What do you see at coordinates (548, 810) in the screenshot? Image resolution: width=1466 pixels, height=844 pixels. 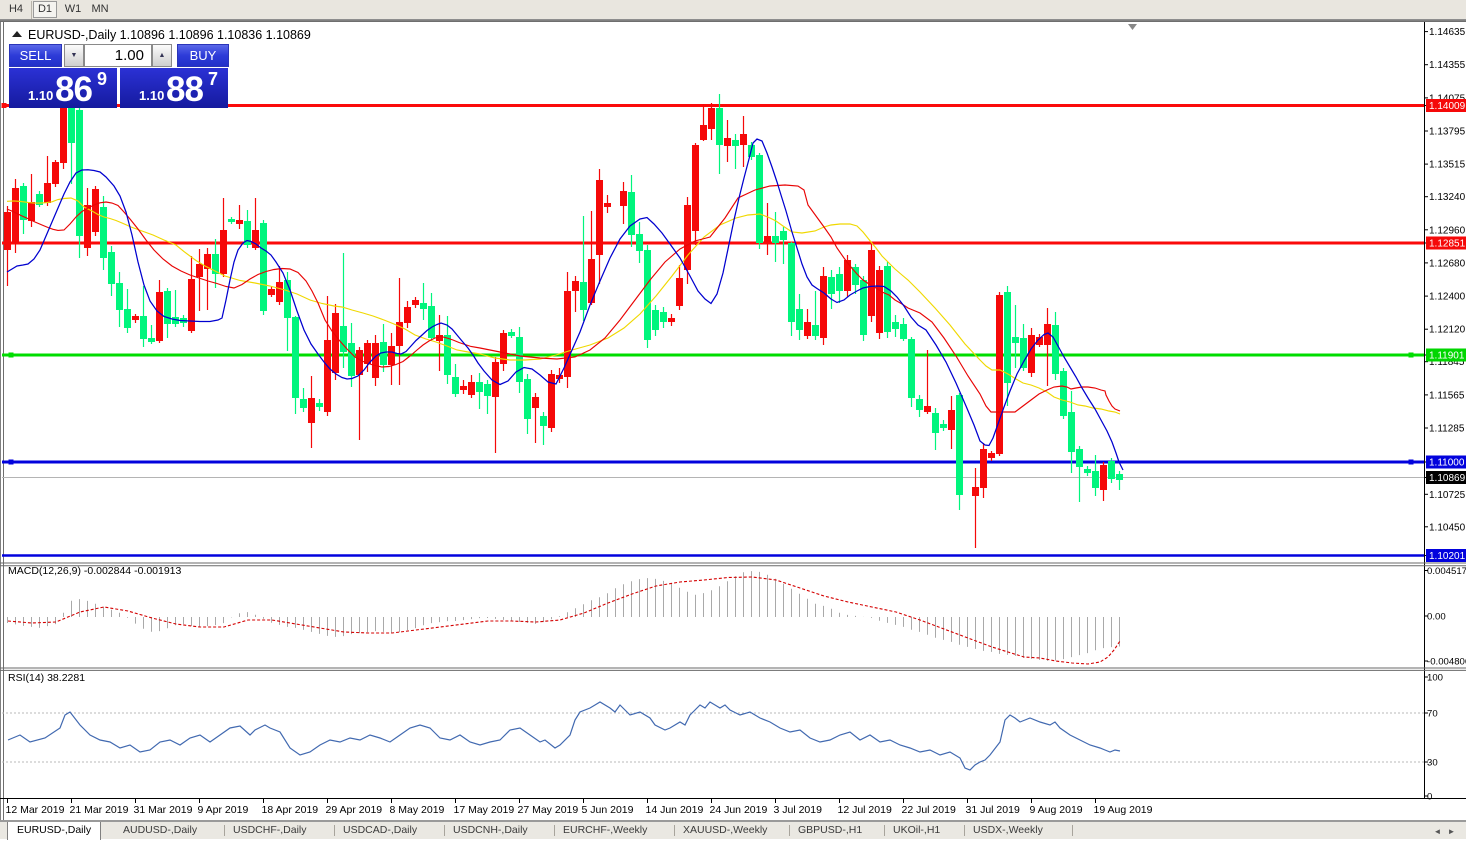 I see `svg-text: 27 May 2019` at bounding box center [548, 810].